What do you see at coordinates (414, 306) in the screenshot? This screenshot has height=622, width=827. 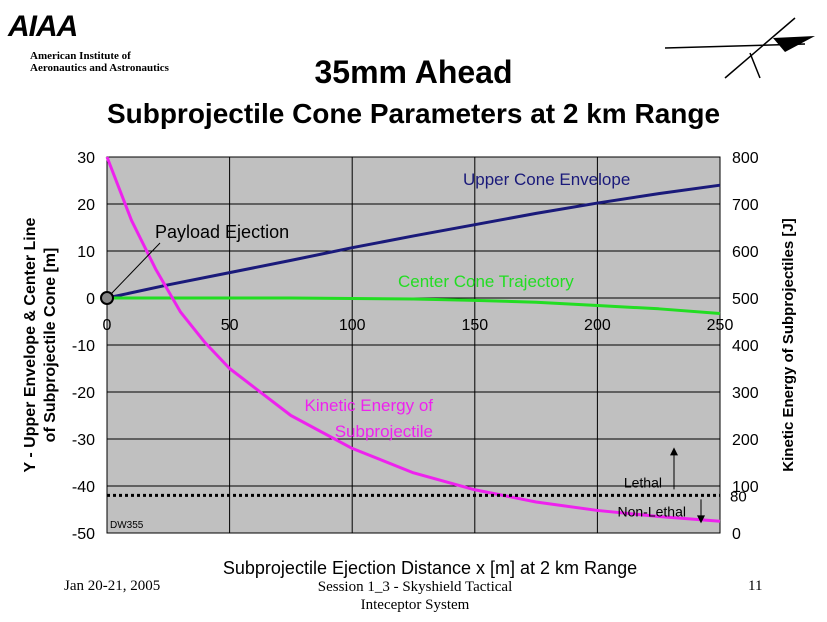 I see `series-line-center-cone-trajectory` at bounding box center [414, 306].